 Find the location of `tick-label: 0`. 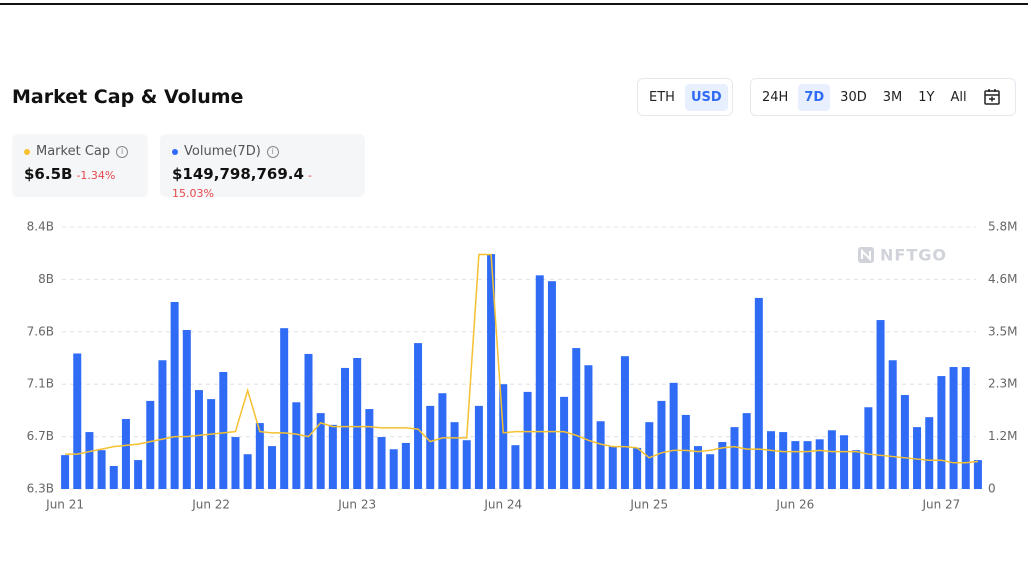

tick-label: 0 is located at coordinates (992, 489).